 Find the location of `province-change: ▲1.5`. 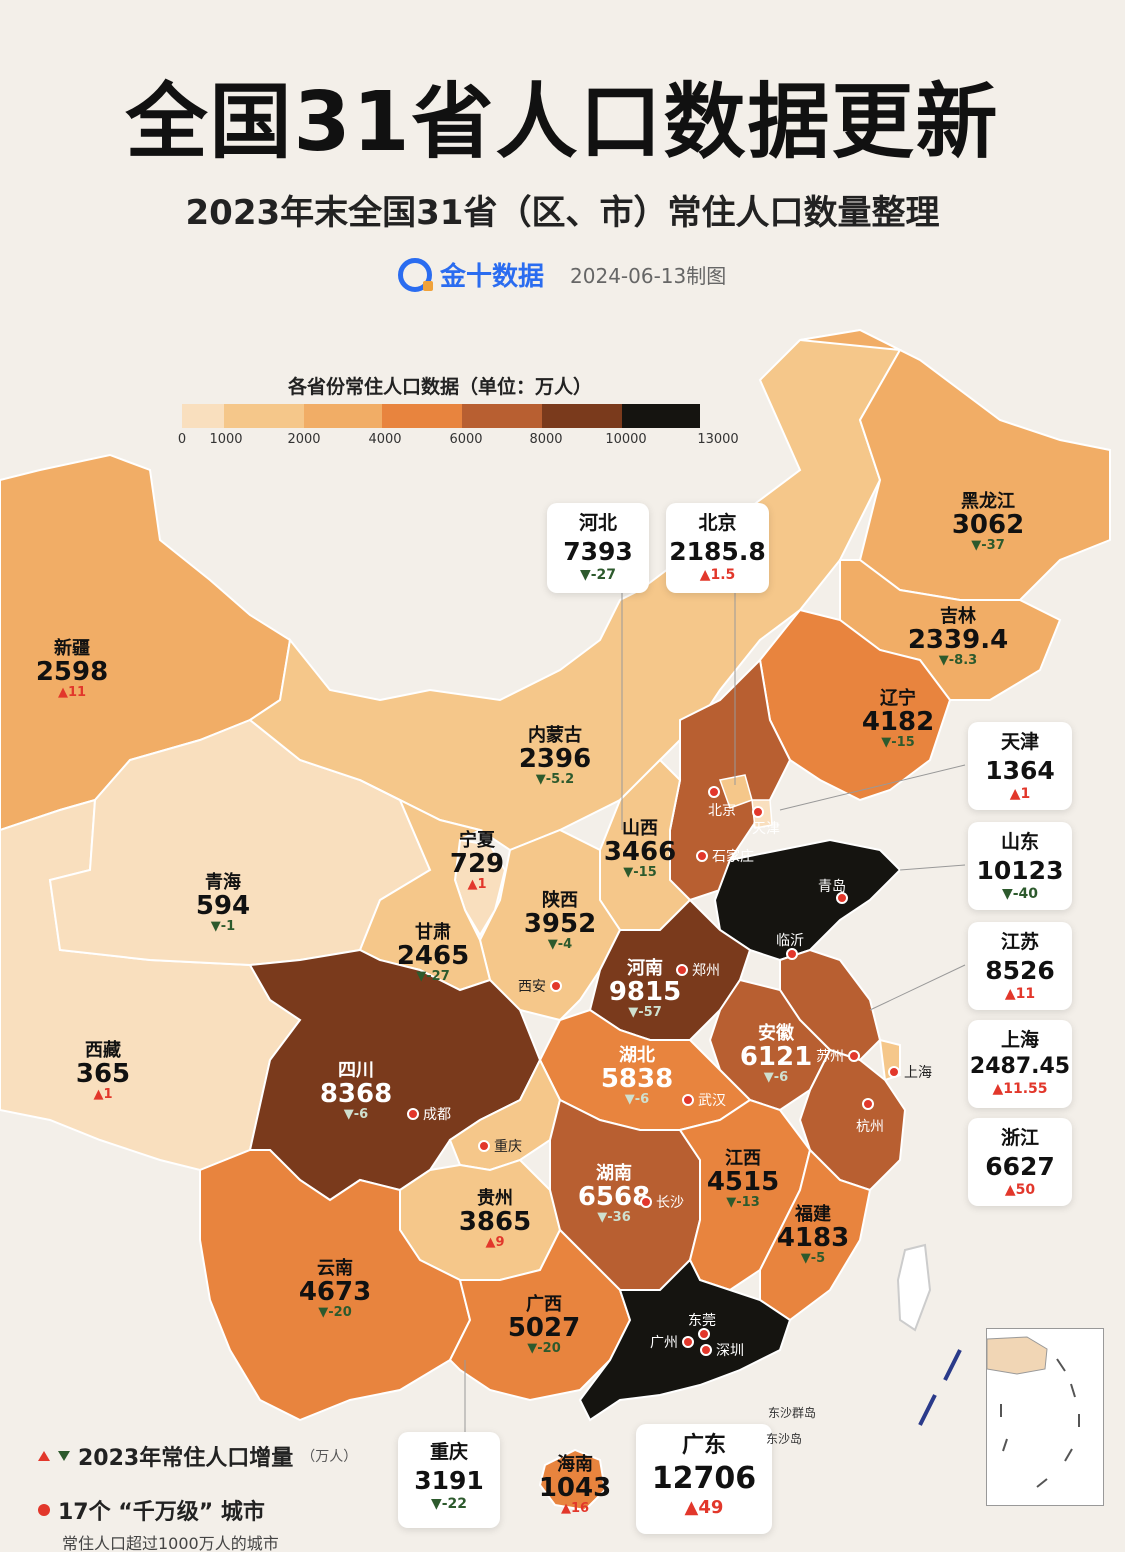

province-change: ▲1.5 is located at coordinates (717, 575).